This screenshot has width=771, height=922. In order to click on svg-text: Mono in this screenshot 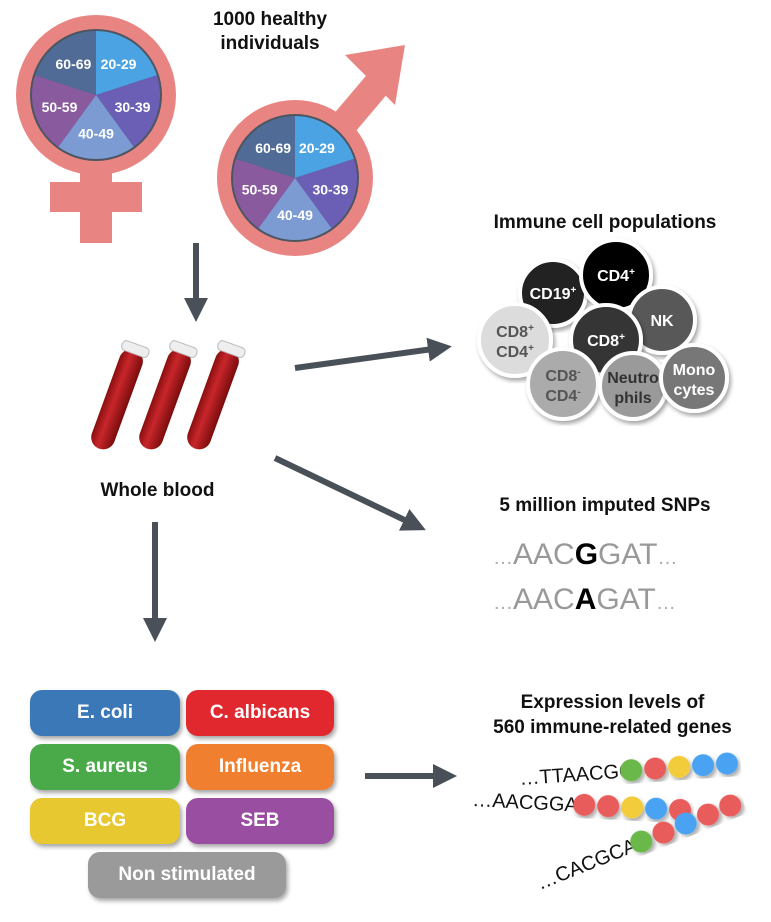, I will do `click(694, 370)`.